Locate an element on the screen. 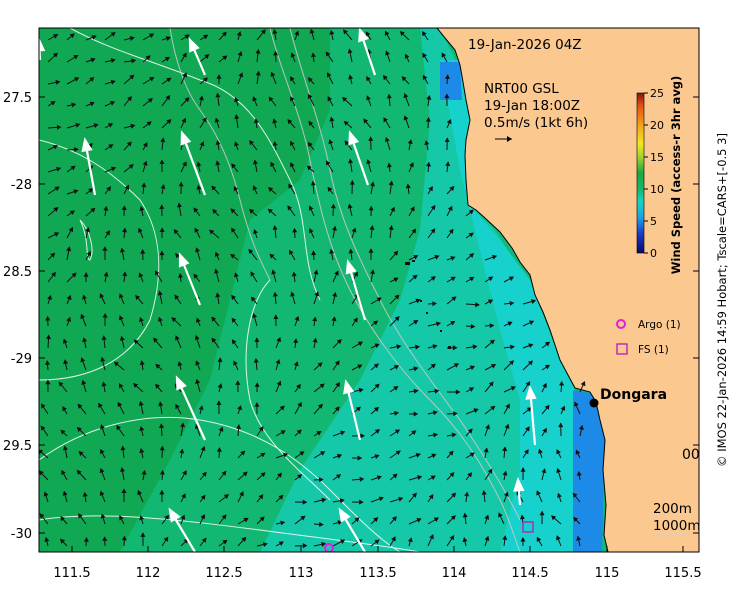 The height and width of the screenshot is (592, 740). x-tick-label: 113 is located at coordinates (301, 573).